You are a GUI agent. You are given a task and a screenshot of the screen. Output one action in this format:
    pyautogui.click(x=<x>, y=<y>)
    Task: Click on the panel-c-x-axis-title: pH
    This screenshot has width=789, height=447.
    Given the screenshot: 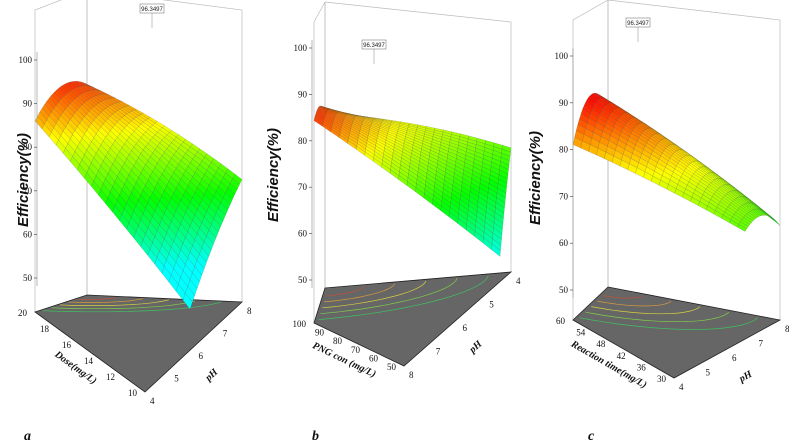 What is the action you would take?
    pyautogui.click(x=746, y=376)
    